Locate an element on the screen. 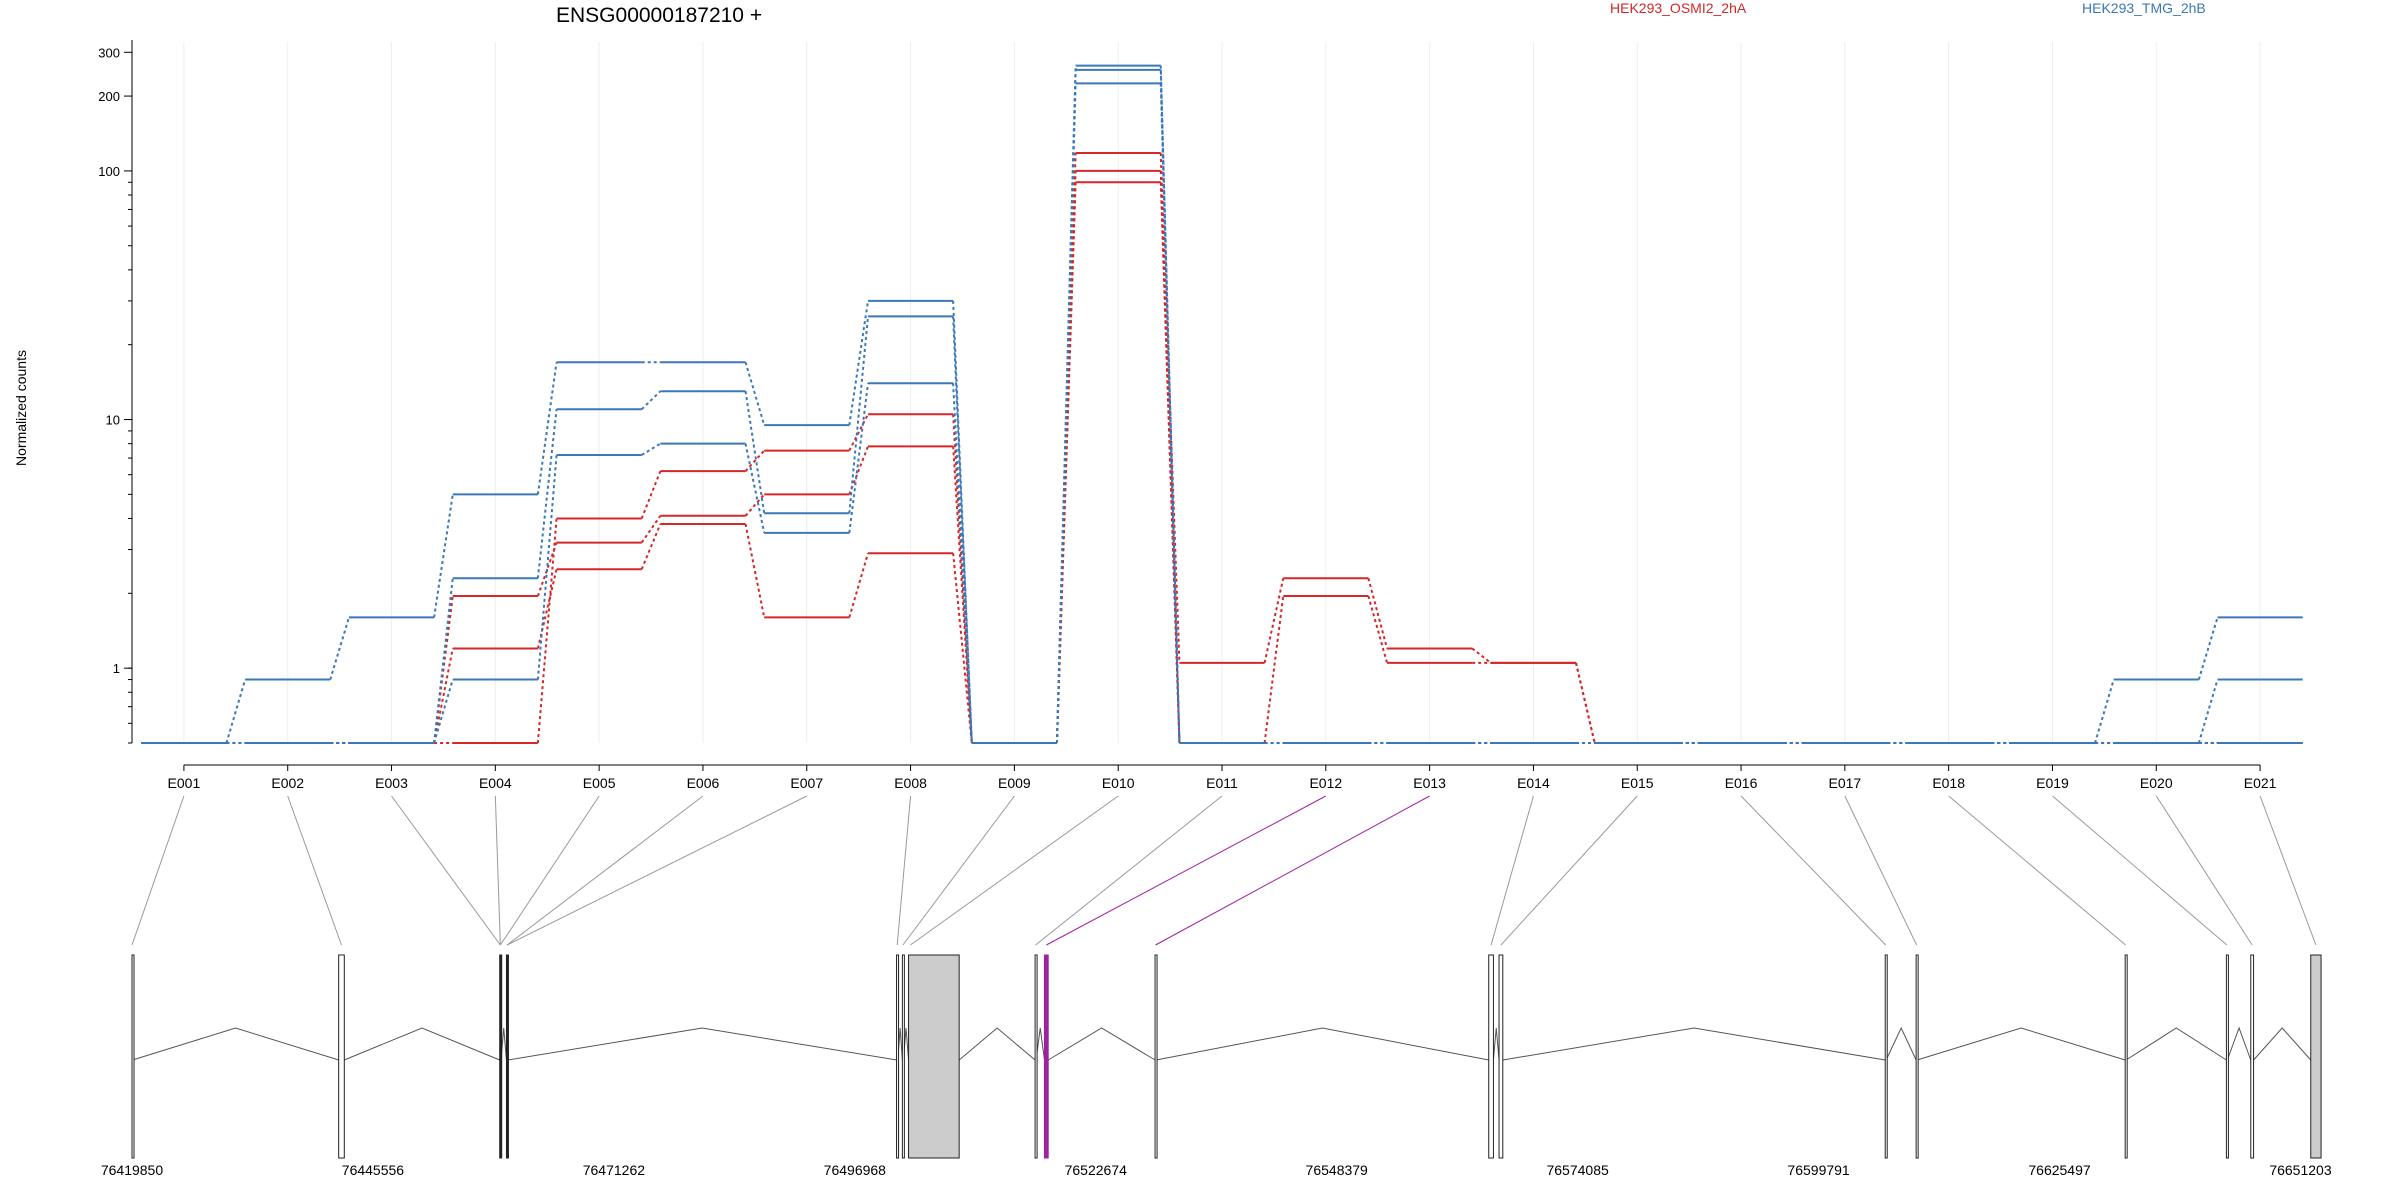  coordinate-label: 76471262 is located at coordinates (614, 1170).